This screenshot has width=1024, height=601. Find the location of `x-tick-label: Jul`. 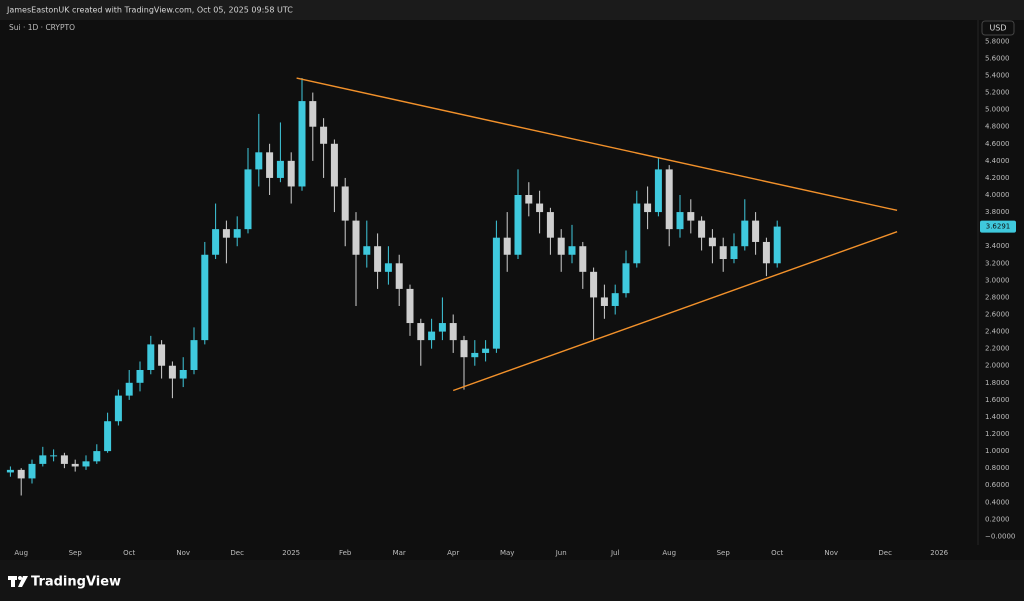

x-tick-label: Jul is located at coordinates (615, 553).